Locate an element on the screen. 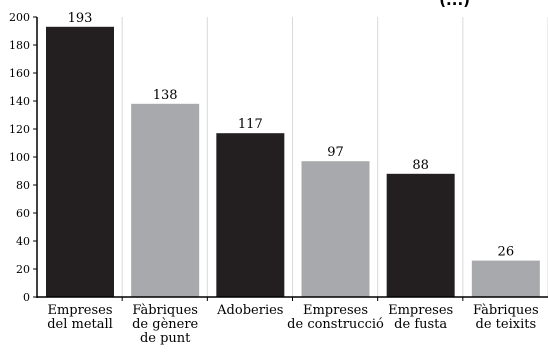  y-tick-label: 20 is located at coordinates (23, 269).